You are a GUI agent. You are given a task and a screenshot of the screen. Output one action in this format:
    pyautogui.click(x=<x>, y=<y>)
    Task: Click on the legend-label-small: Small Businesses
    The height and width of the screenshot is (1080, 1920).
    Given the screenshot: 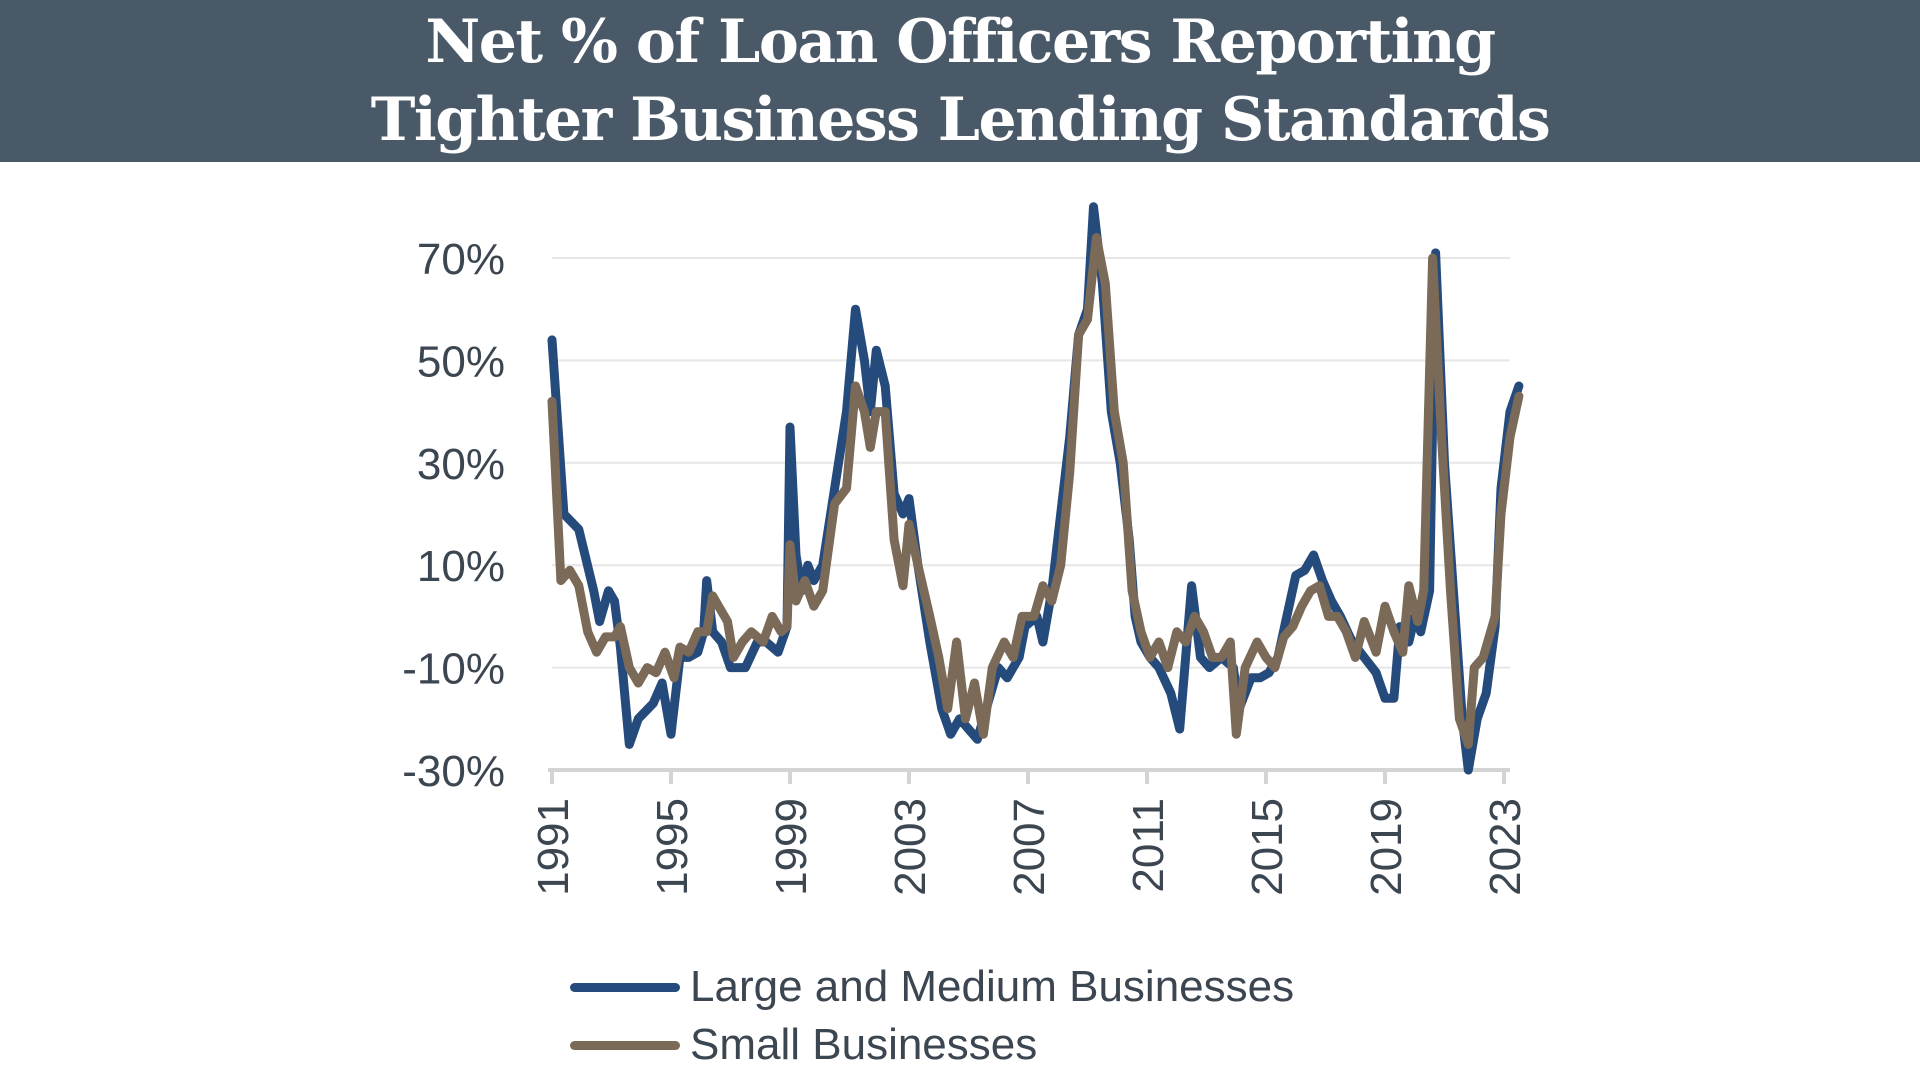 What is the action you would take?
    pyautogui.click(x=864, y=1044)
    